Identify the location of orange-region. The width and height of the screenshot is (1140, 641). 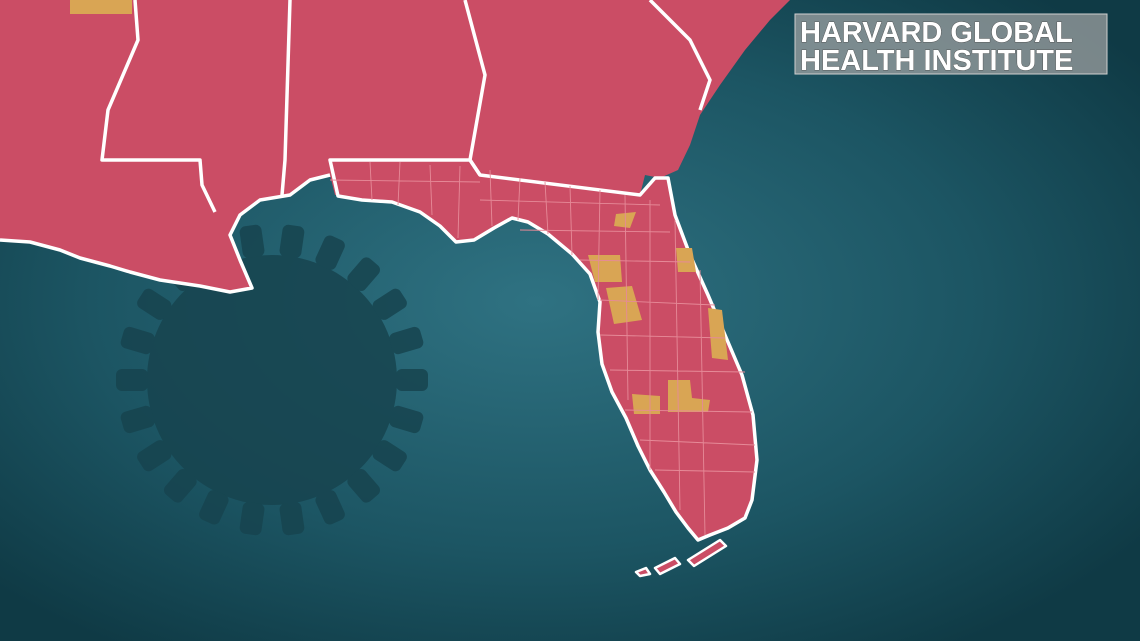
(101, 7).